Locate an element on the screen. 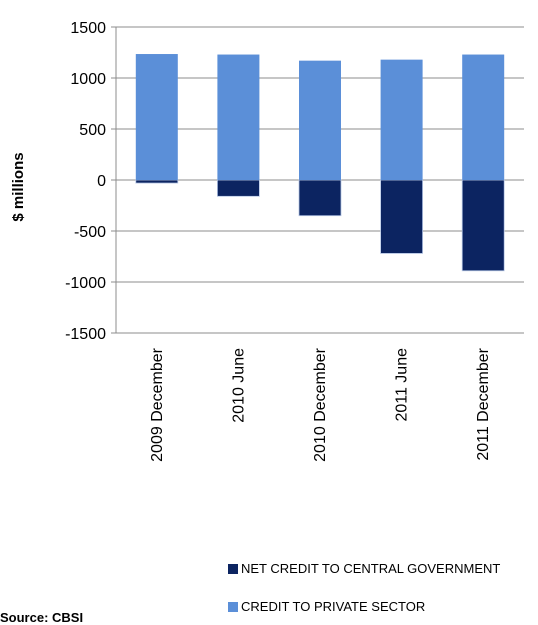 Image resolution: width=538 pixels, height=625 pixels. x-tick-label: 2010 December is located at coordinates (320, 404).